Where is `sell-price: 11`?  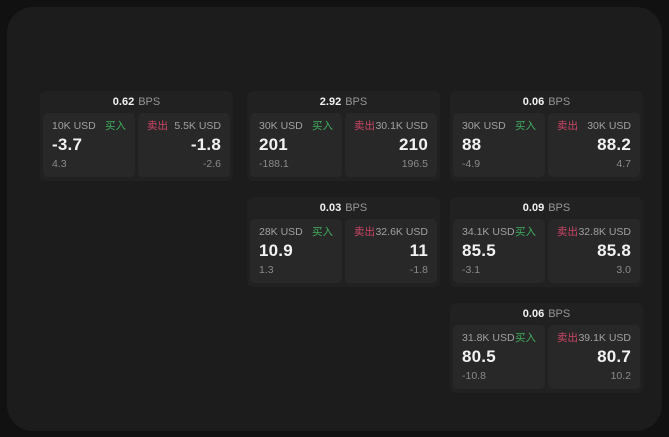 sell-price: 11 is located at coordinates (418, 250).